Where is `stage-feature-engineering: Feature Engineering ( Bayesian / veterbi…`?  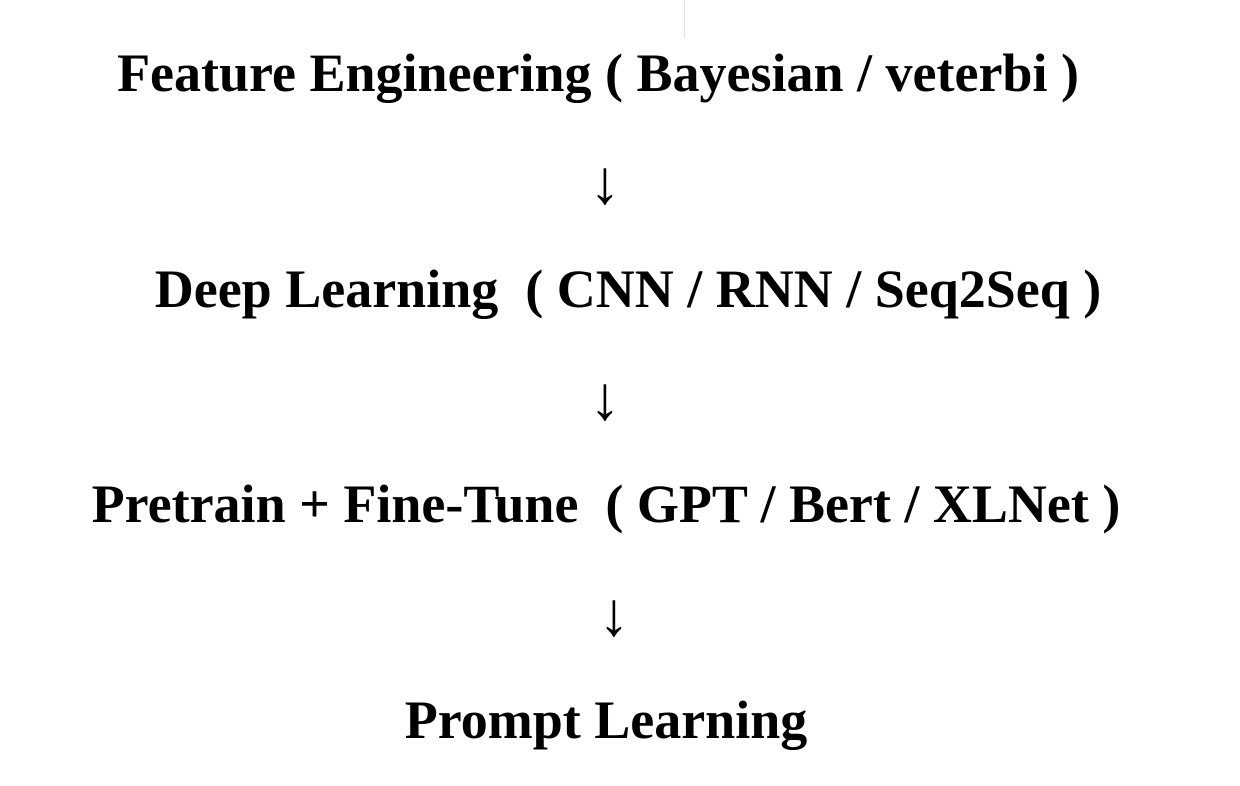
stage-feature-engineering: Feature Engineering ( Bayesian / veterbi… is located at coordinates (598, 73).